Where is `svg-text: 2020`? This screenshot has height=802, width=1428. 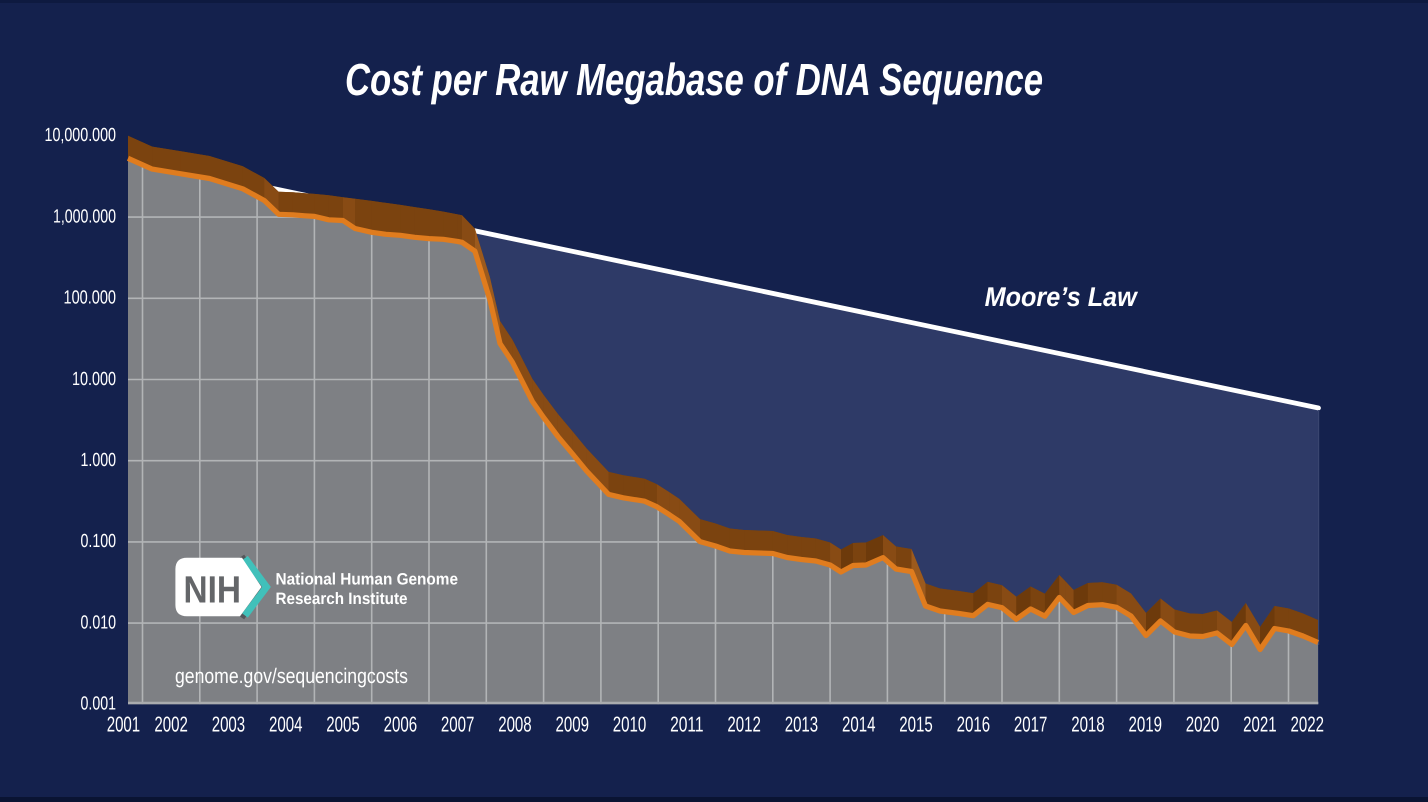 svg-text: 2020 is located at coordinates (1203, 725).